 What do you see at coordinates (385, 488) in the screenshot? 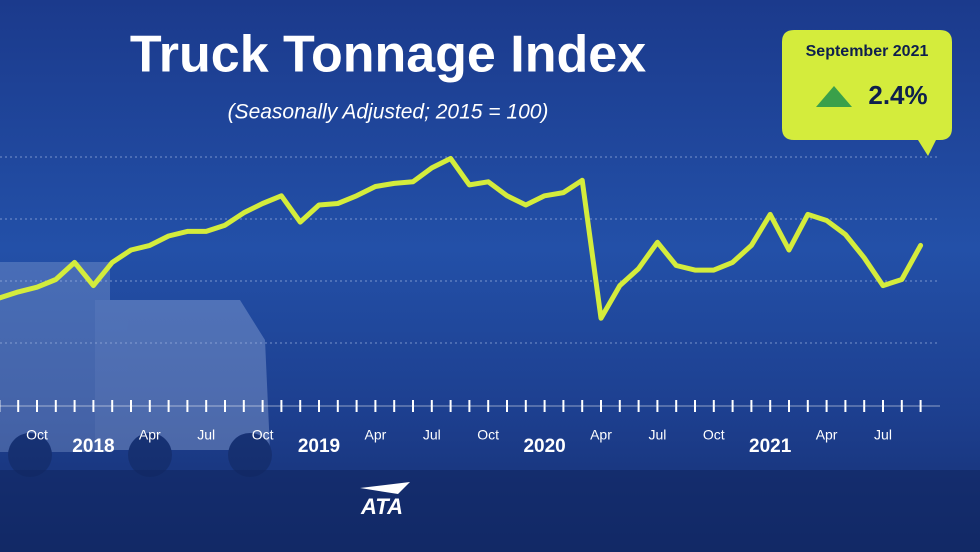
I see `logo-wing` at bounding box center [385, 488].